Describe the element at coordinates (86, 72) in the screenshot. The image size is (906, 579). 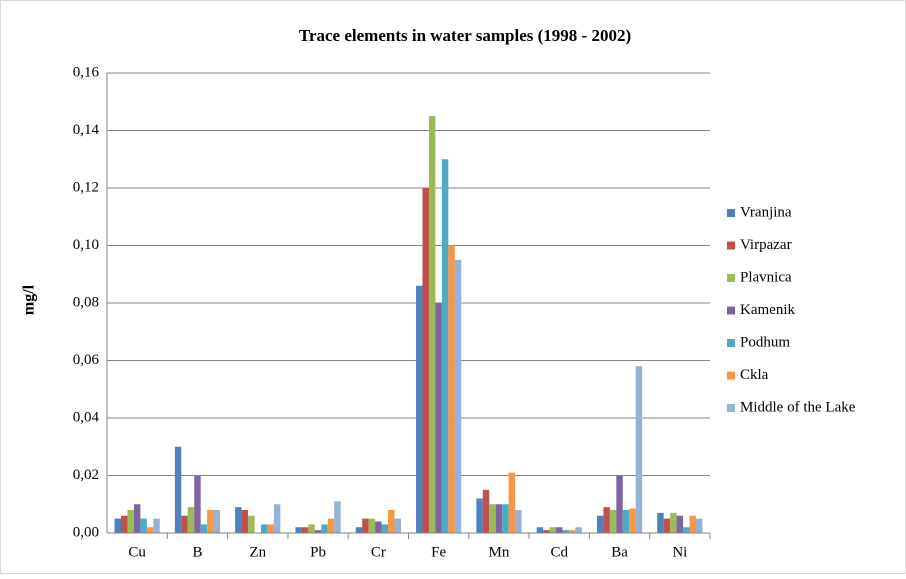
I see `y-tick-label: 0,16` at that location.